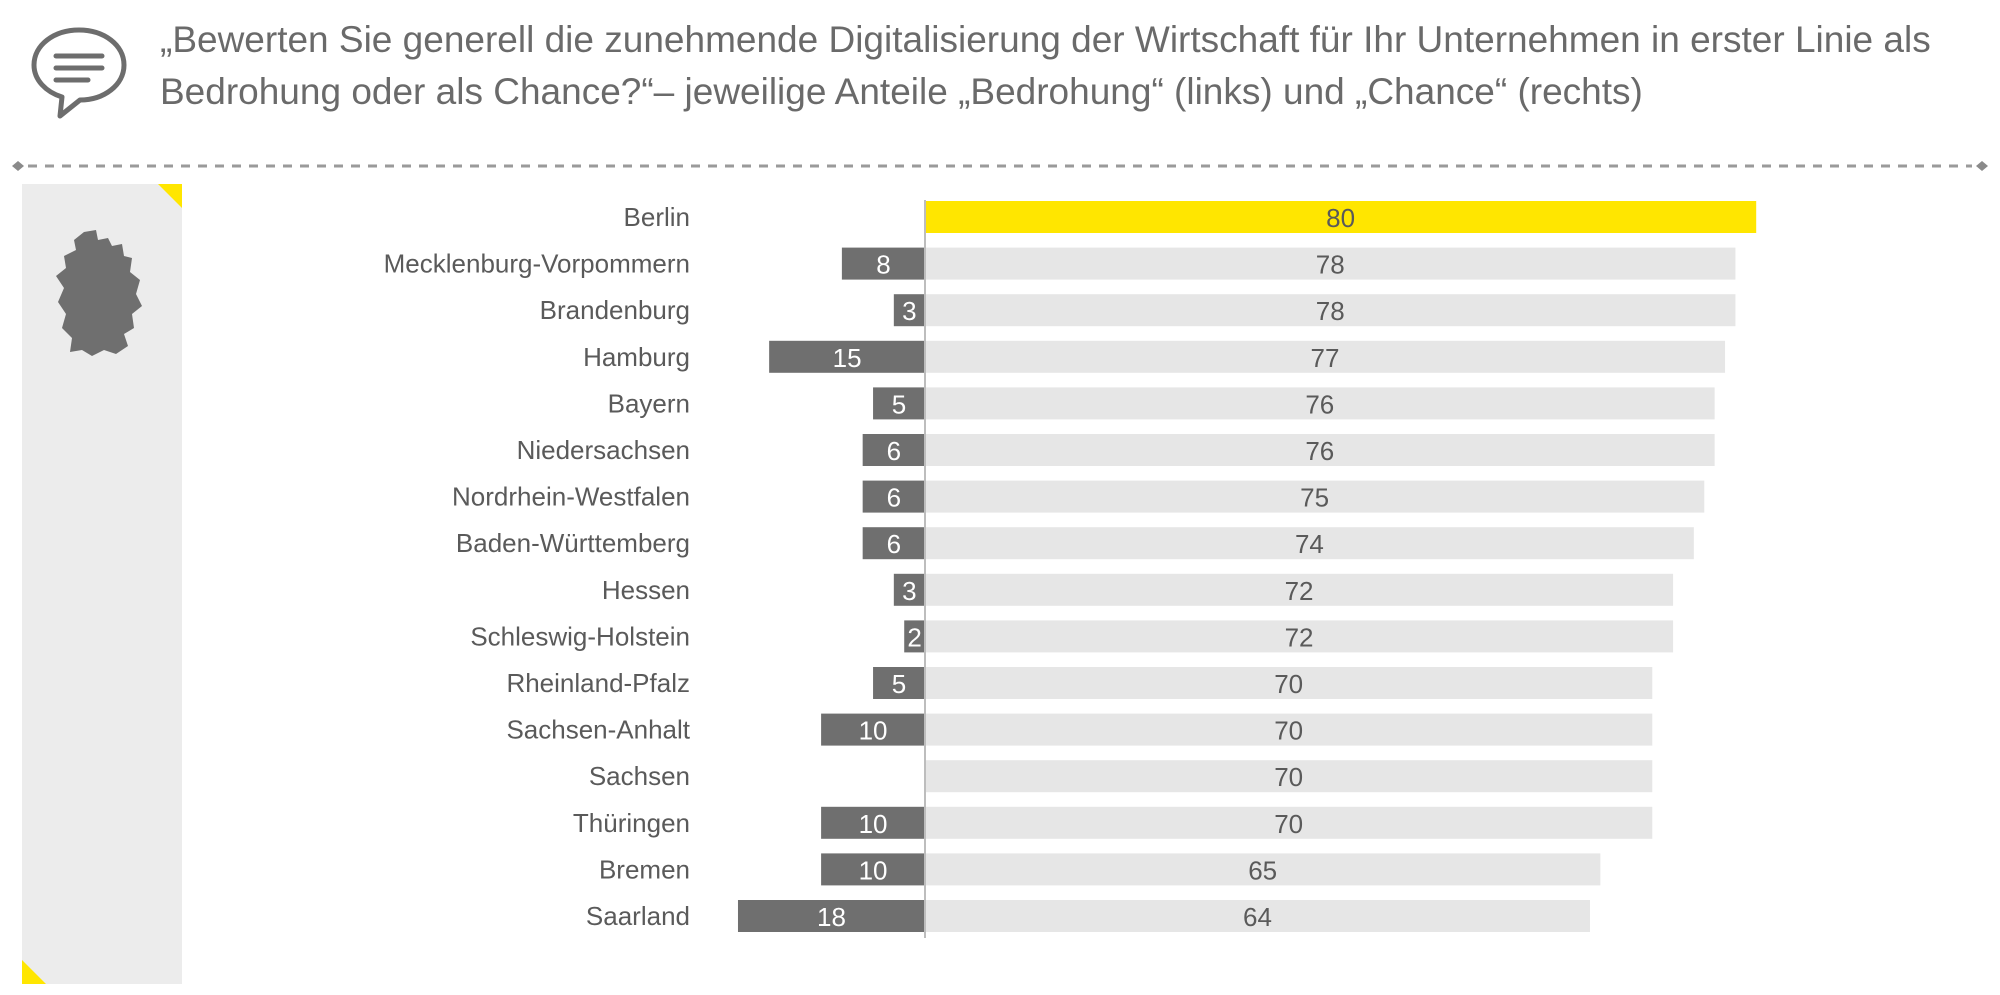 Image resolution: width=2000 pixels, height=995 pixels. What do you see at coordinates (598, 683) in the screenshot?
I see `category-label: Rheinland-Pfalz` at bounding box center [598, 683].